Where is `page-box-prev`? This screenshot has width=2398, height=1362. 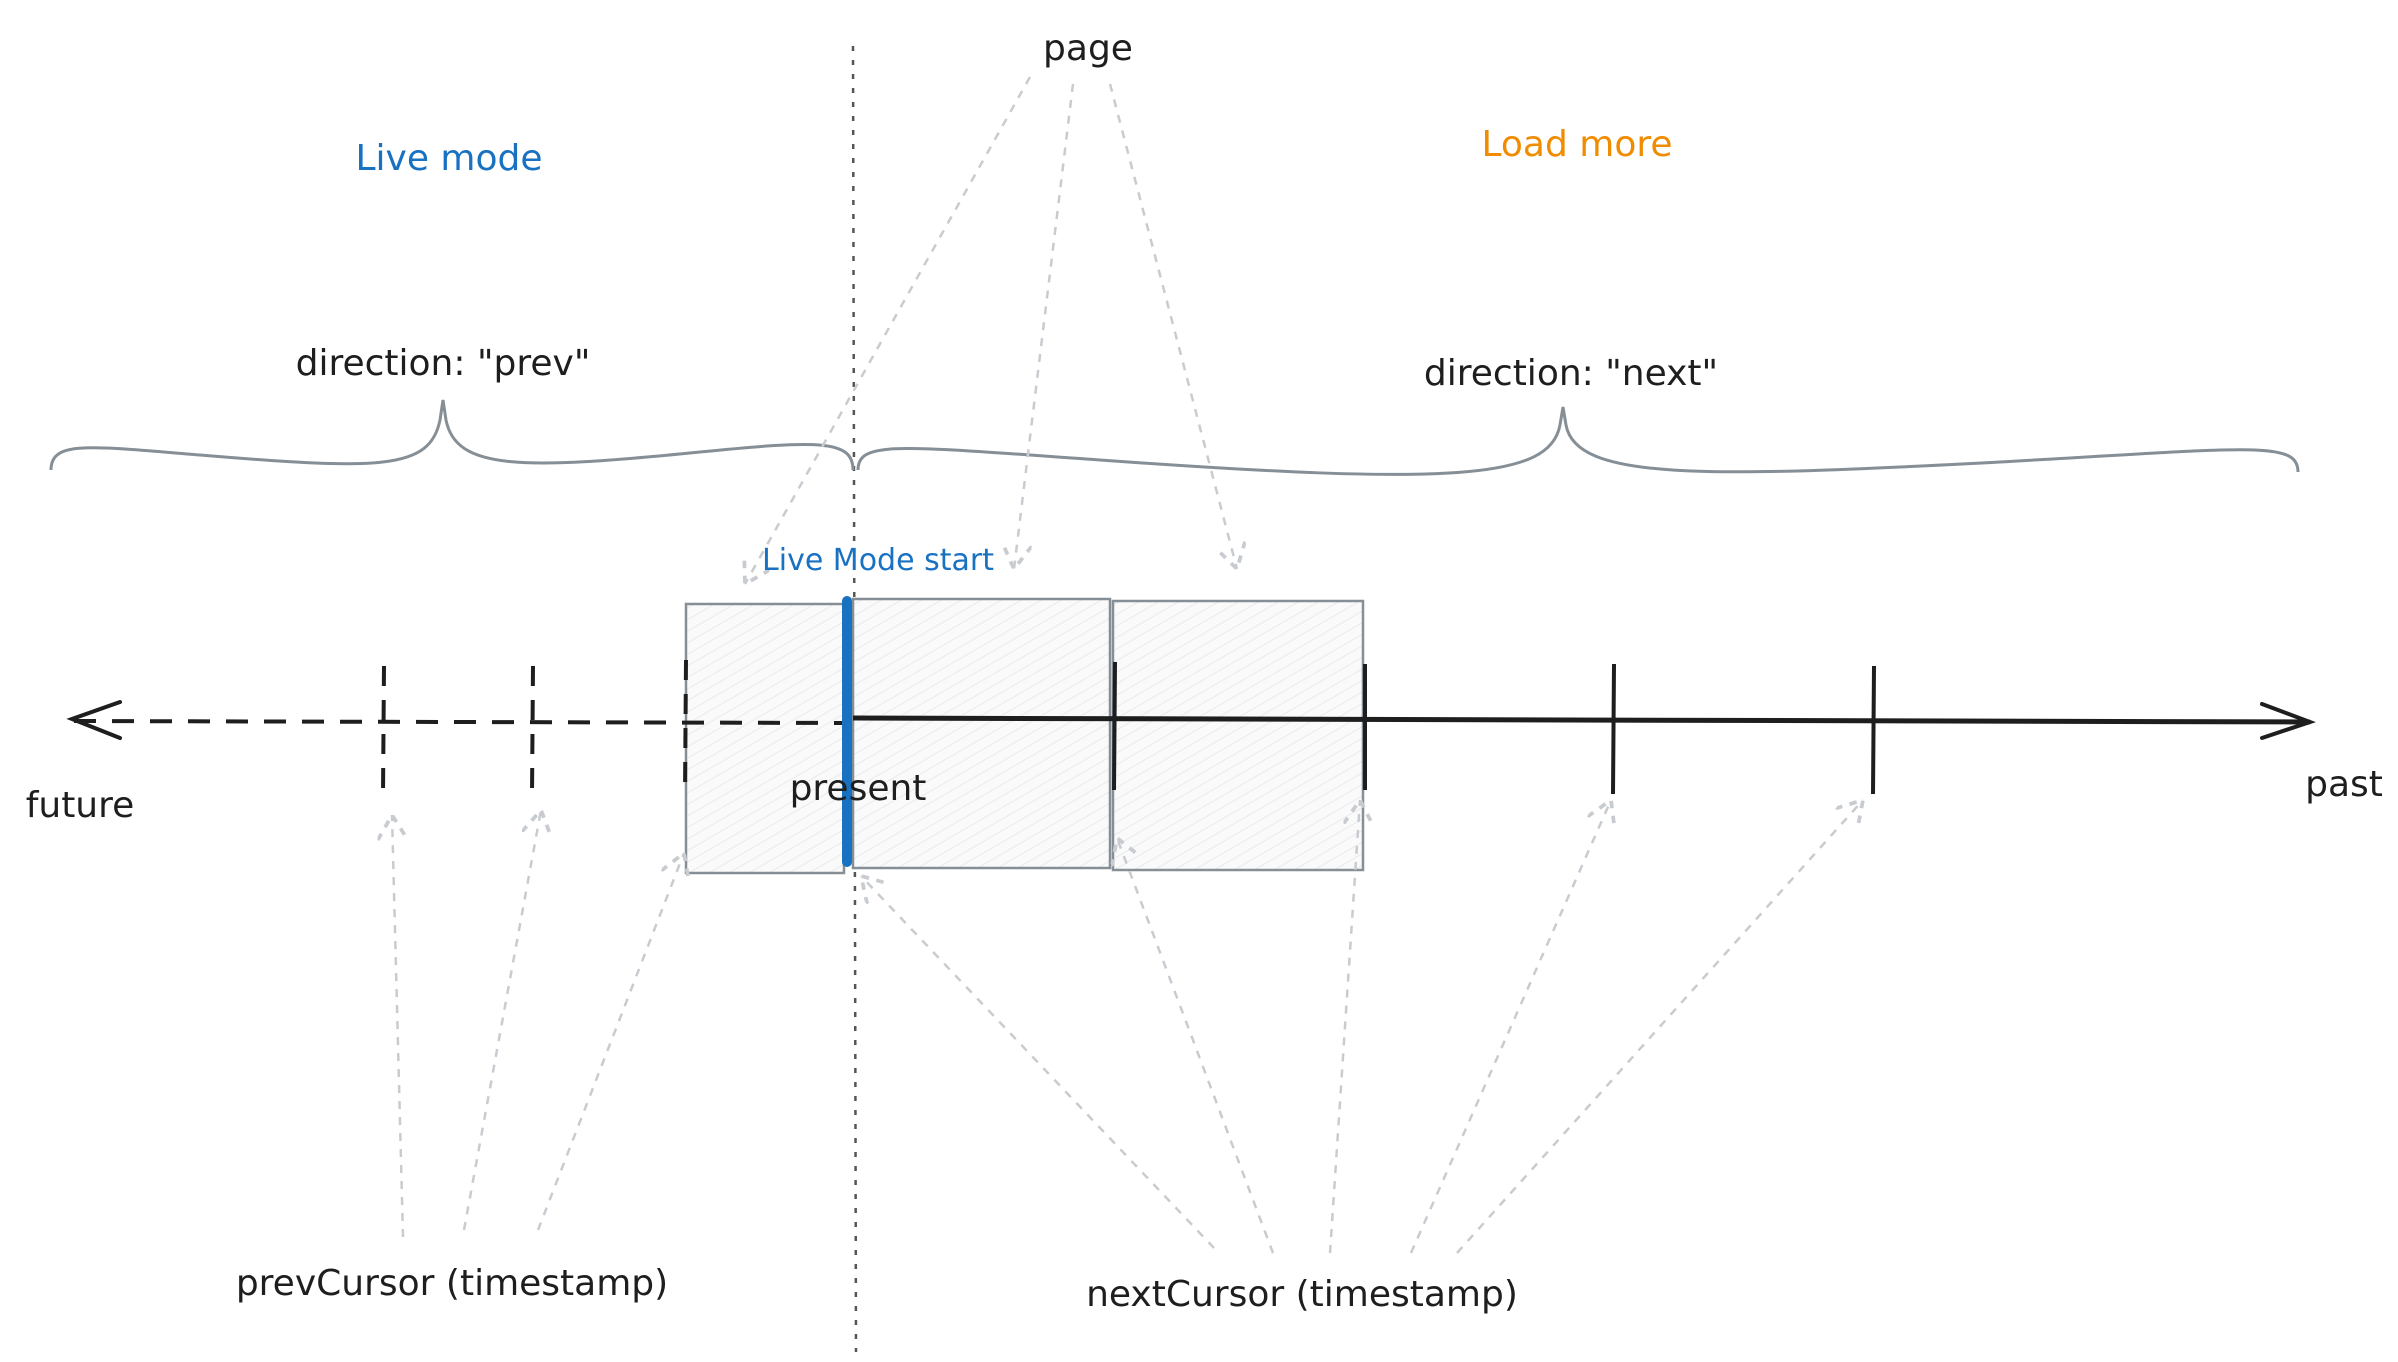 page-box-prev is located at coordinates (765, 738).